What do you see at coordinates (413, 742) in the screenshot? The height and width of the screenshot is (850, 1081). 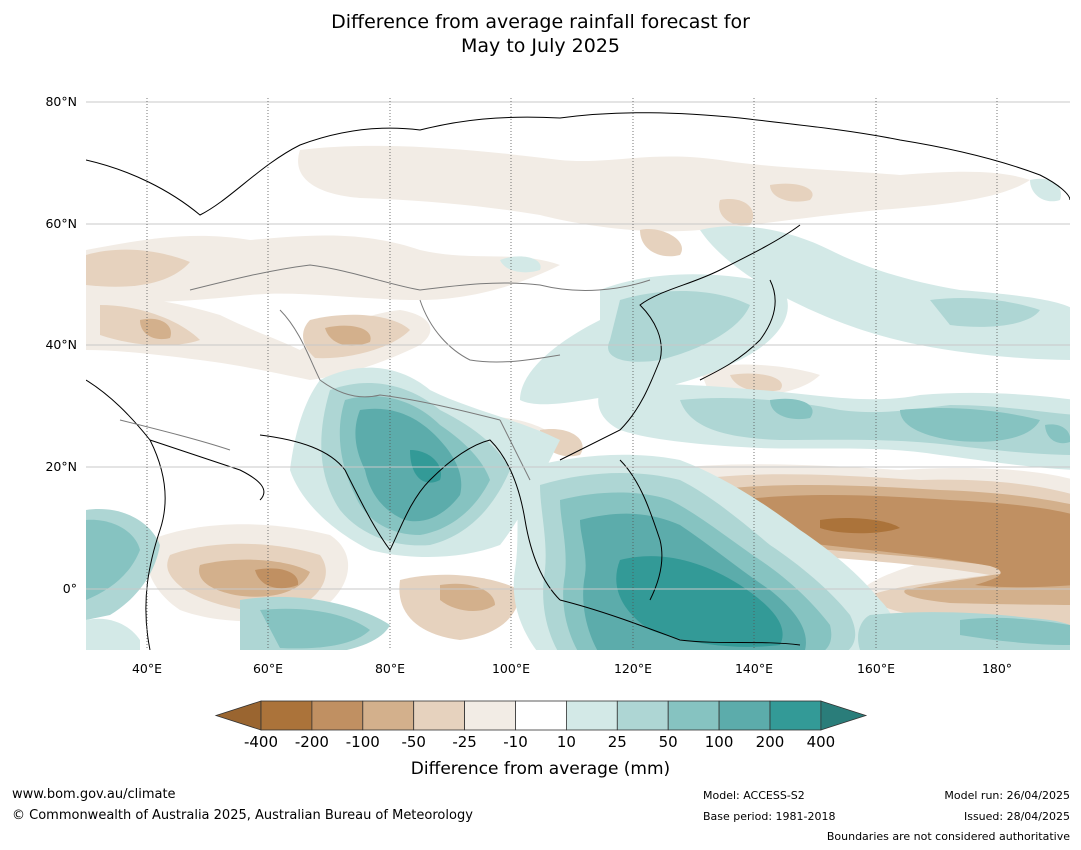 I see `colorbar-tick-label: -50` at bounding box center [413, 742].